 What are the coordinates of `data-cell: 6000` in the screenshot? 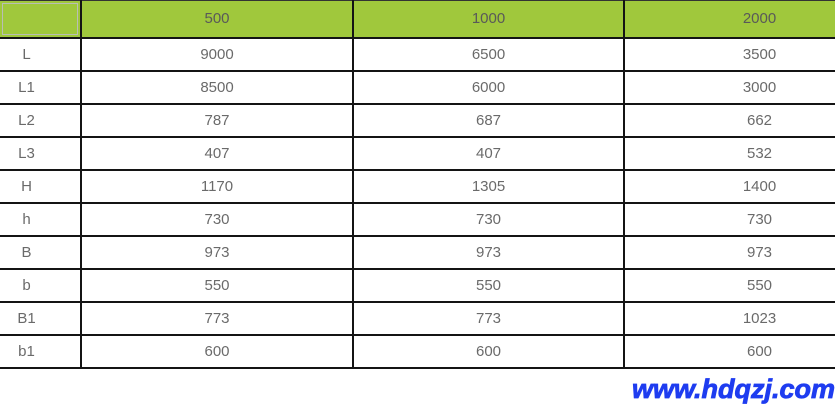 It's located at (489, 87).